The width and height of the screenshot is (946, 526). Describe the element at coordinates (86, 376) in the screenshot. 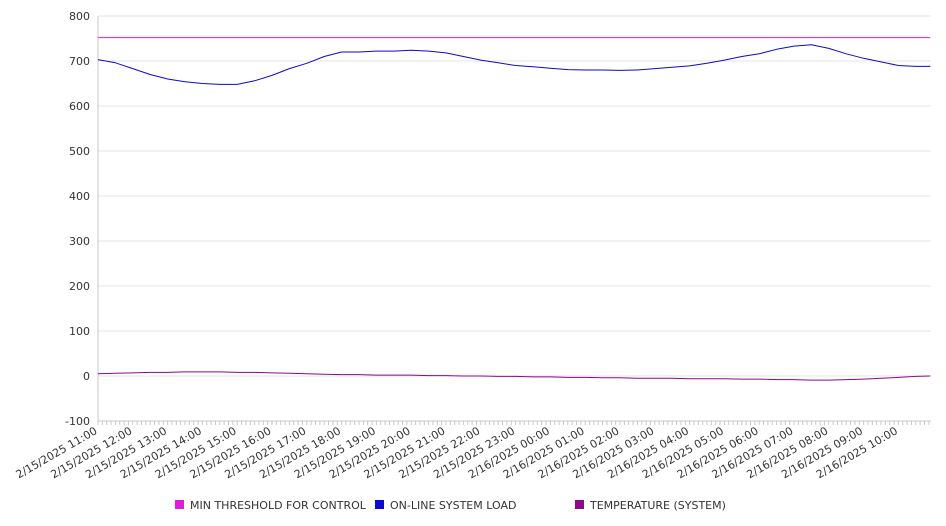

I see `y-tick-label: 0` at that location.